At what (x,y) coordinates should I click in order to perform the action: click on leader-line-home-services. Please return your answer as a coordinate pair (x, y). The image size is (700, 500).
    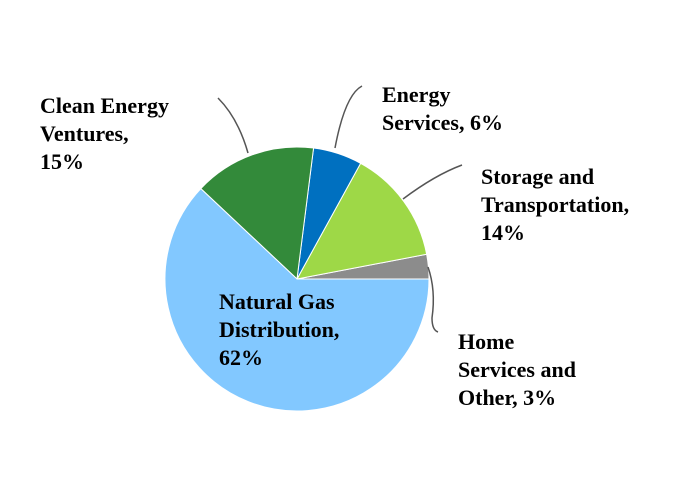
    Looking at the image, I should click on (433, 299).